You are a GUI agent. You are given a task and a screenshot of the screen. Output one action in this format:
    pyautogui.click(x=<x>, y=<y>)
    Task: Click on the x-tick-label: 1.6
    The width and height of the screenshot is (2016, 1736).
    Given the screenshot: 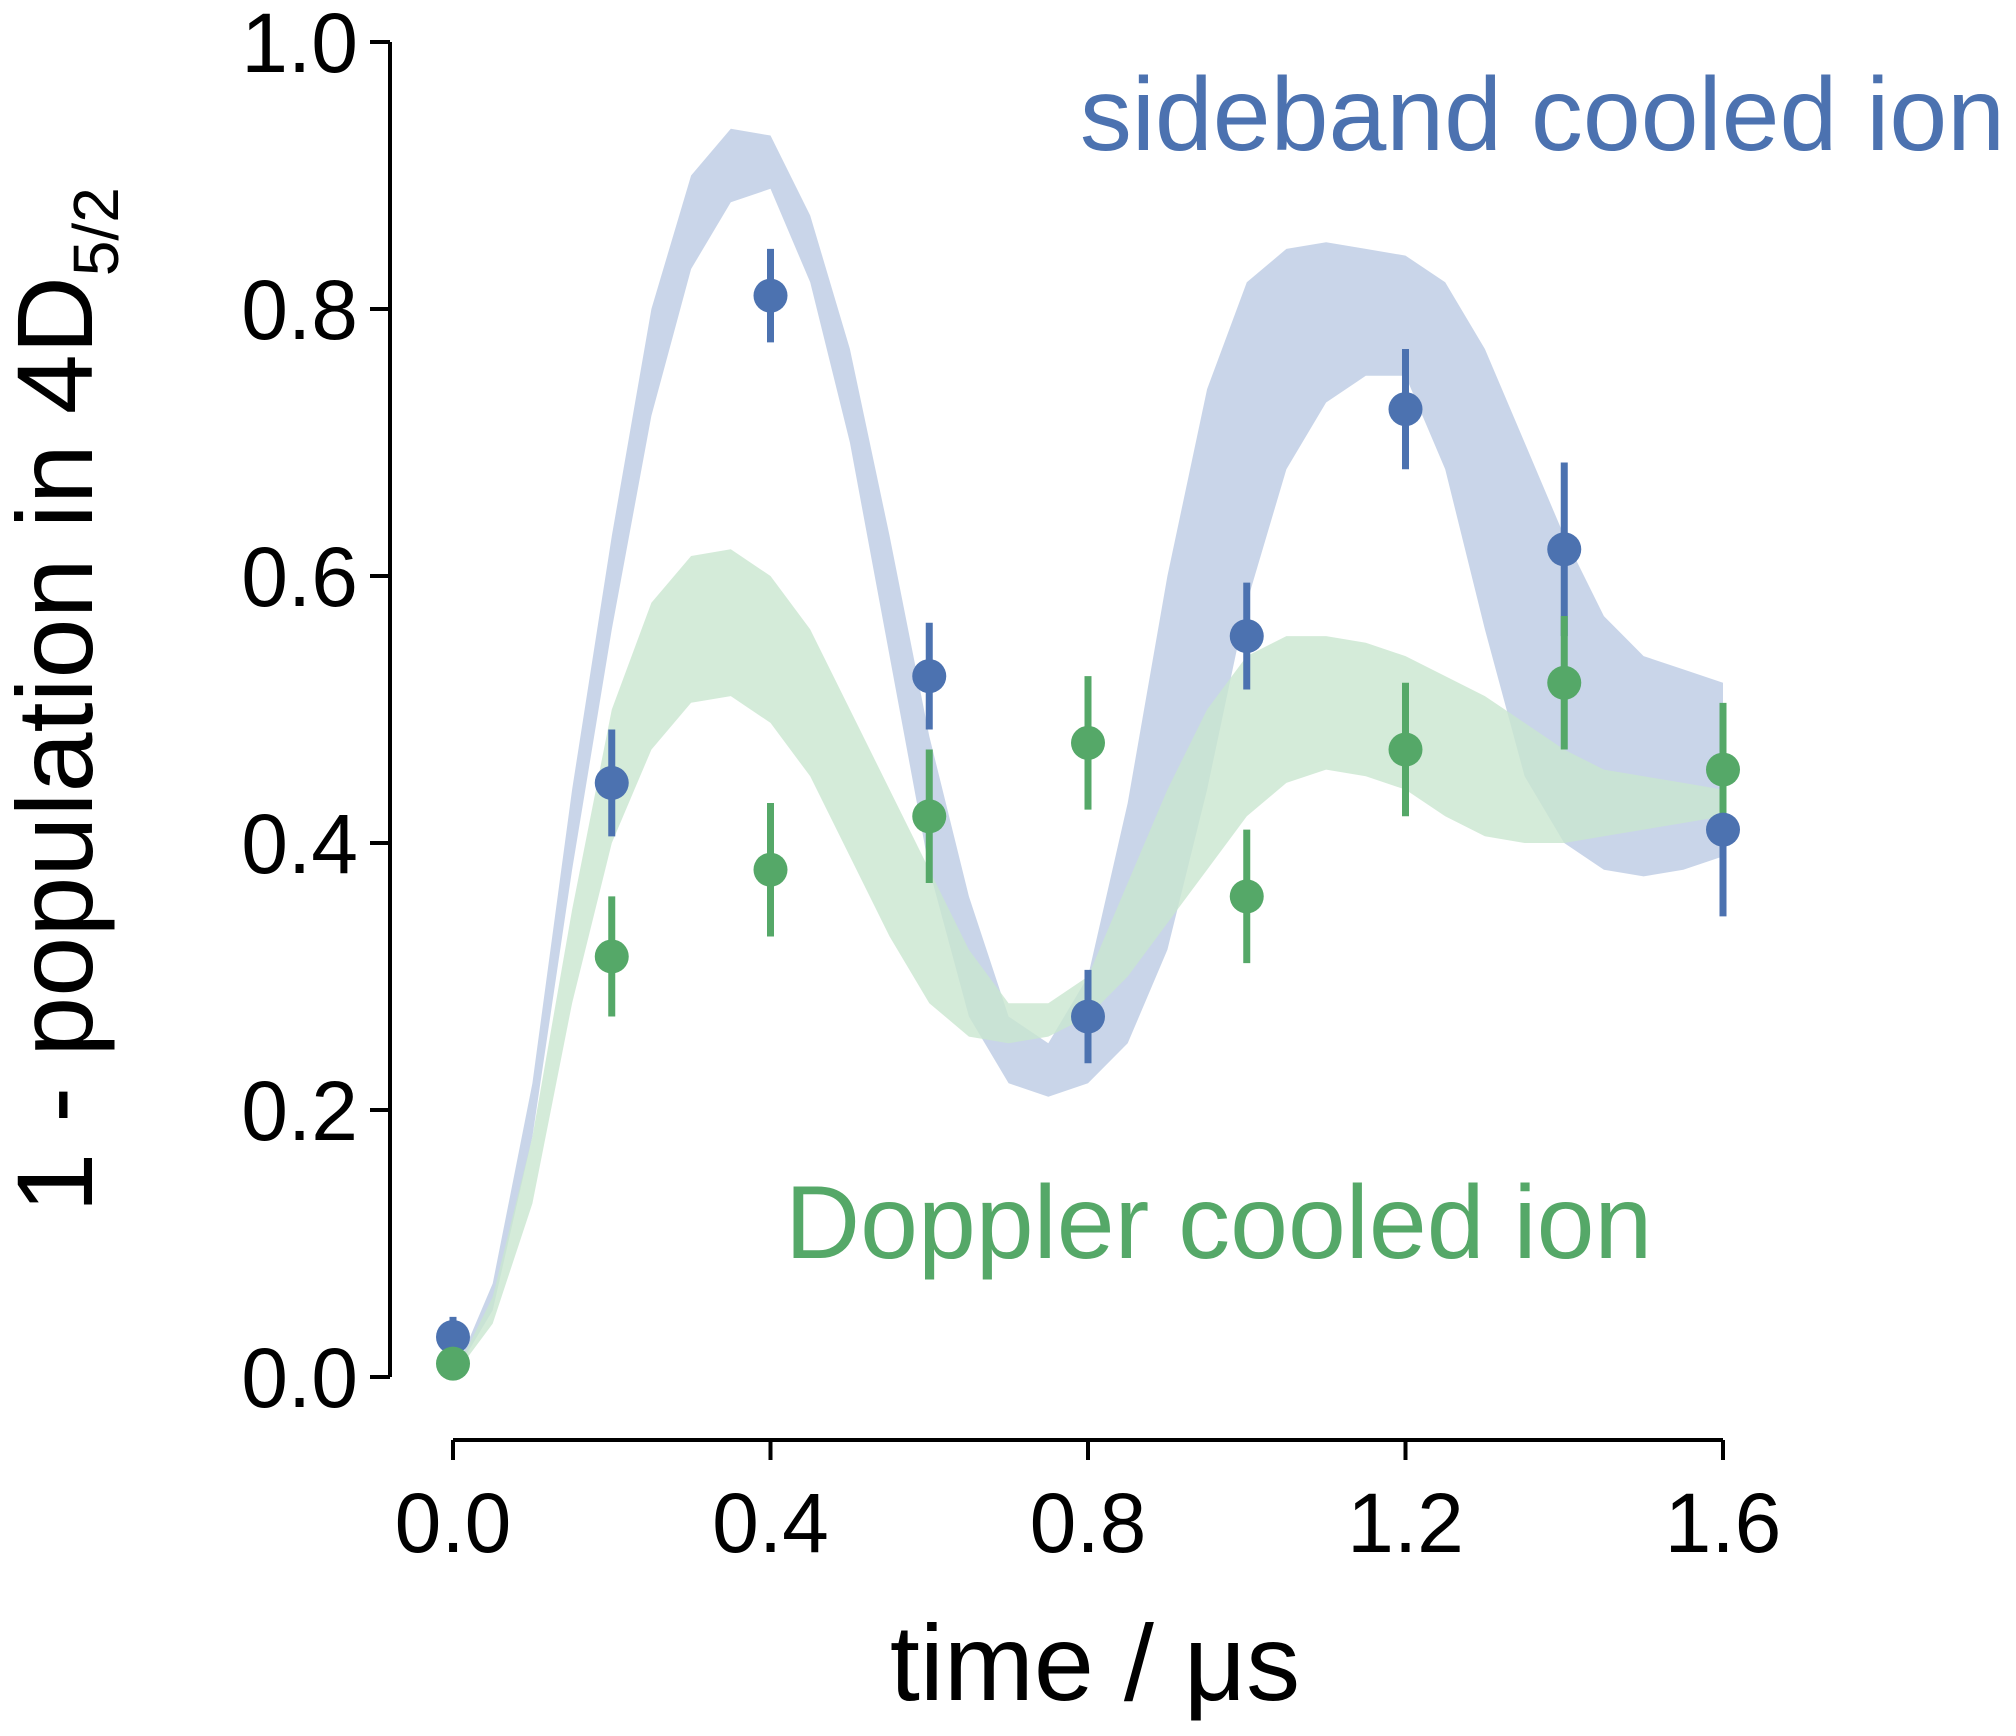 What is the action you would take?
    pyautogui.click(x=1723, y=1523)
    